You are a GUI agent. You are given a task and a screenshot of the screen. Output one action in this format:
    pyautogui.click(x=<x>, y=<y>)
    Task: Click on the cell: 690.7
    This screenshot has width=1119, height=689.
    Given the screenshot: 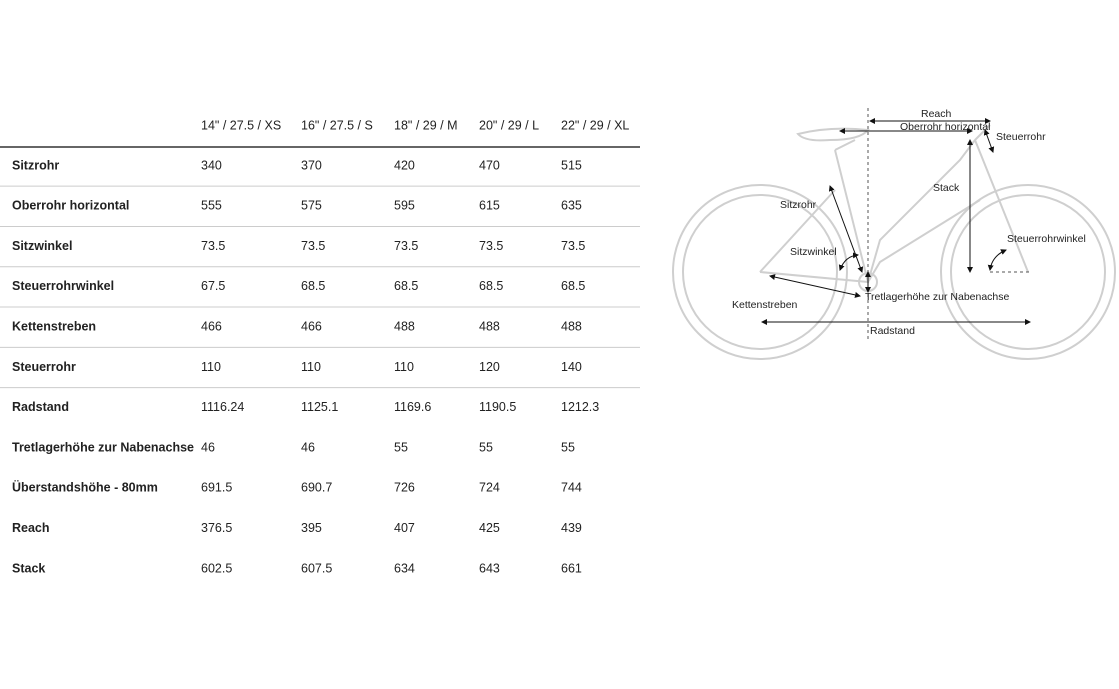 What is the action you would take?
    pyautogui.click(x=316, y=488)
    